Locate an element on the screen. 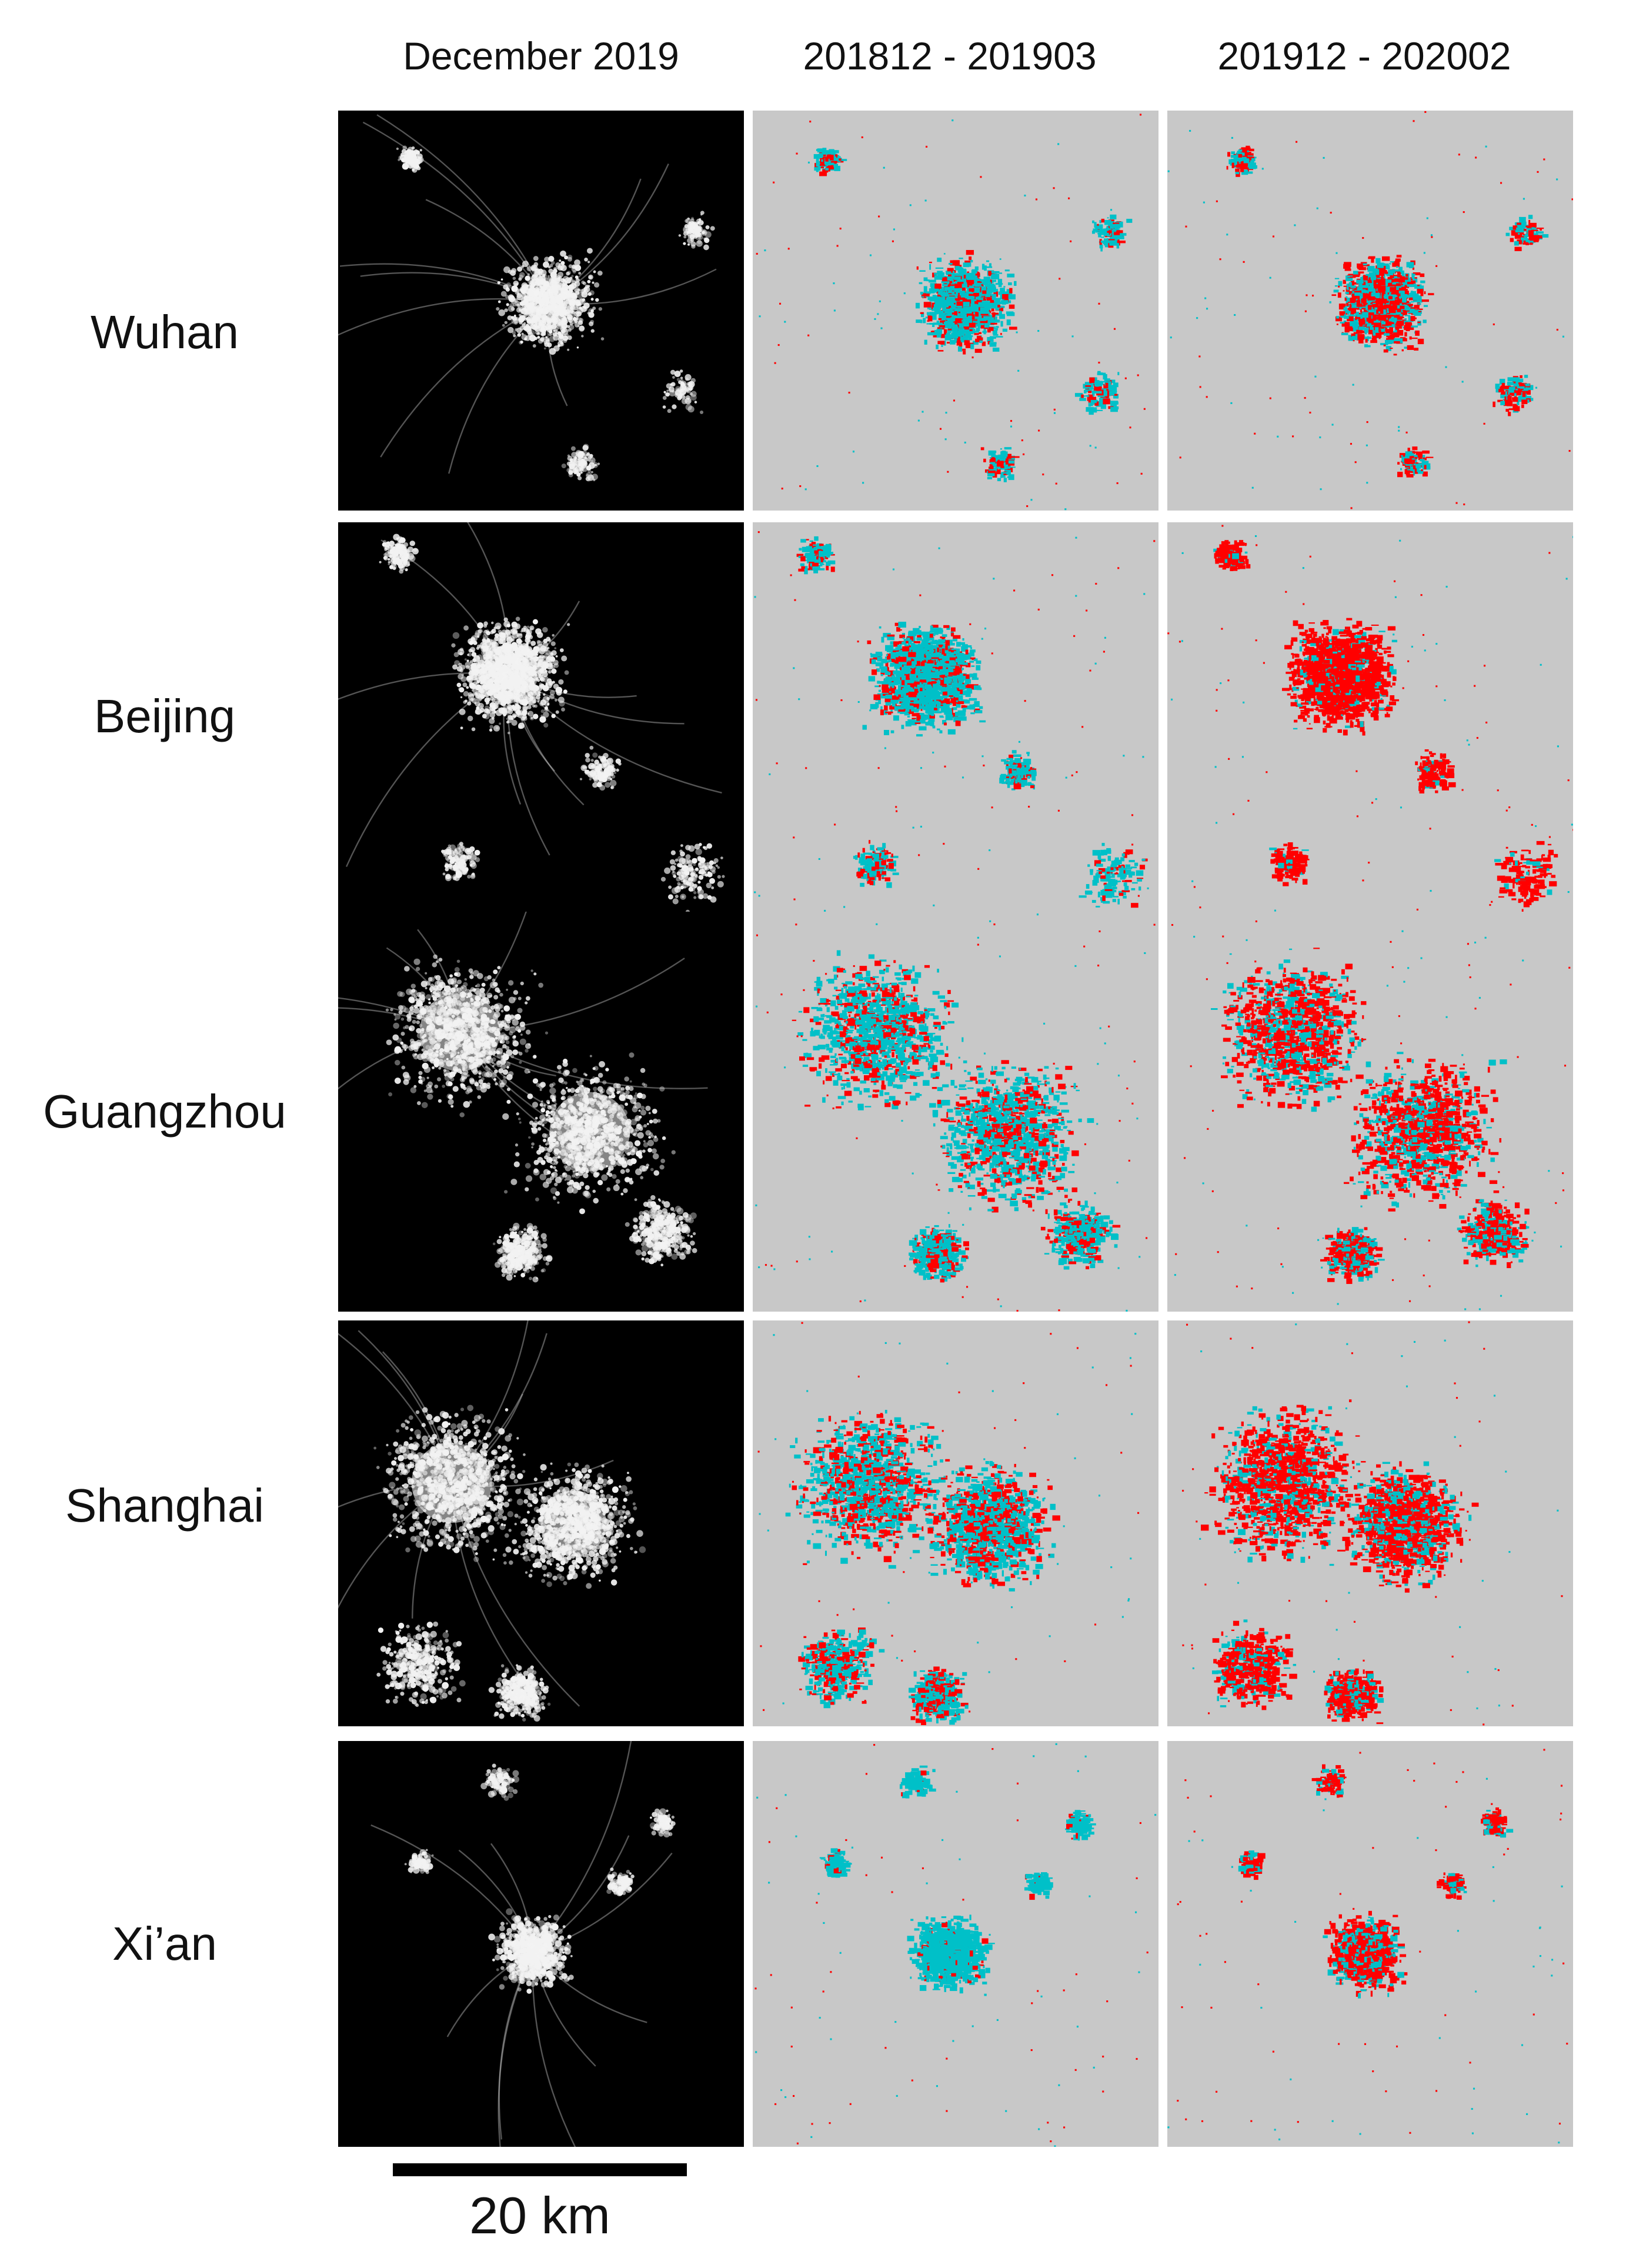 Image resolution: width=1626 pixels, height=2268 pixels. panel-texture is located at coordinates (527, 298).